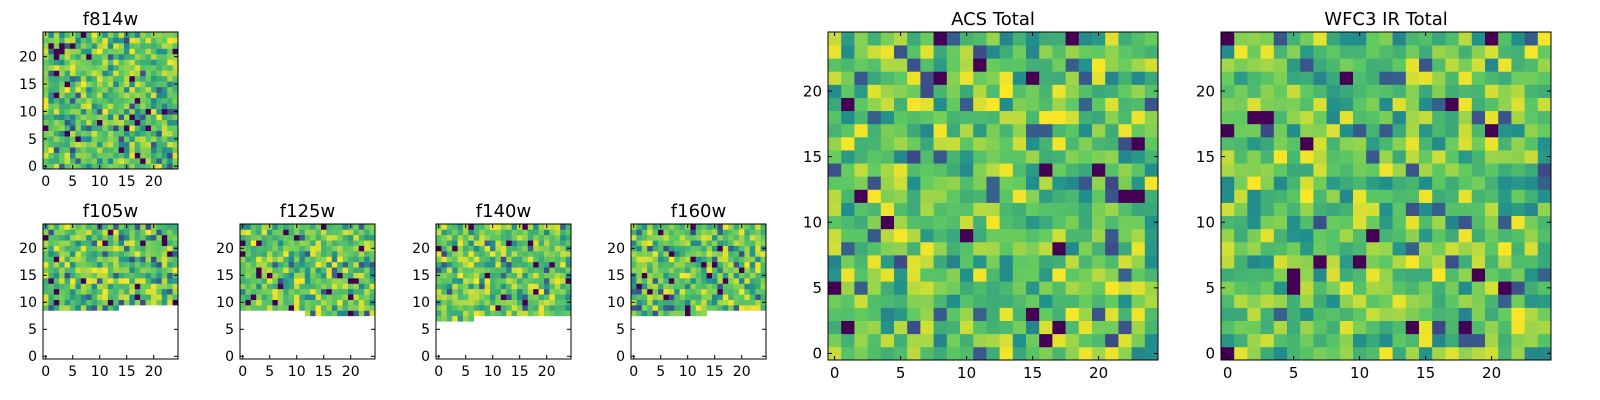 This screenshot has height=400, width=1600. I want to click on x-tick-label: 10, so click(688, 372).